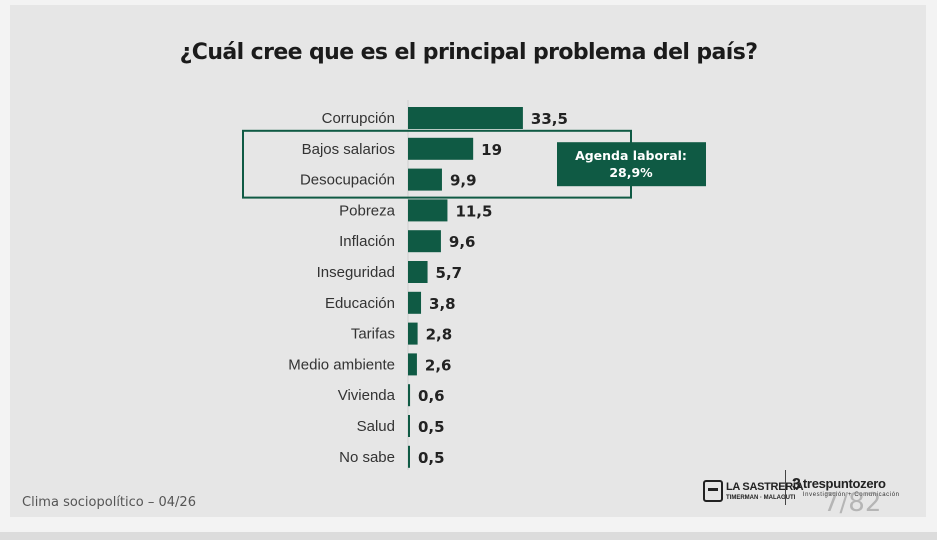 The height and width of the screenshot is (540, 937). What do you see at coordinates (785, 487) in the screenshot?
I see `logo-divider` at bounding box center [785, 487].